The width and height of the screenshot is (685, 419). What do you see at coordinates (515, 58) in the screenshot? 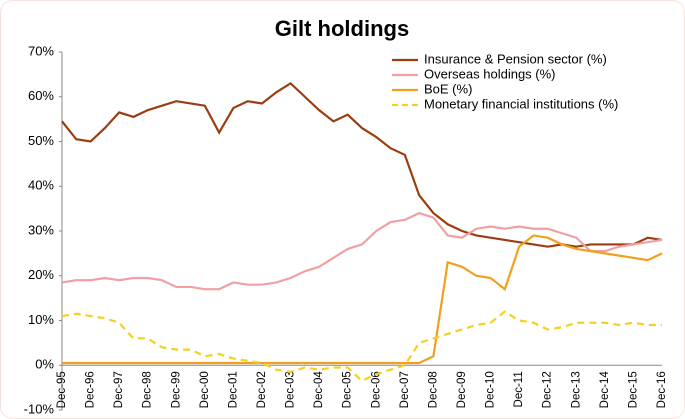
I see `legend-label: Insurance & Pension sector (%)` at bounding box center [515, 58].